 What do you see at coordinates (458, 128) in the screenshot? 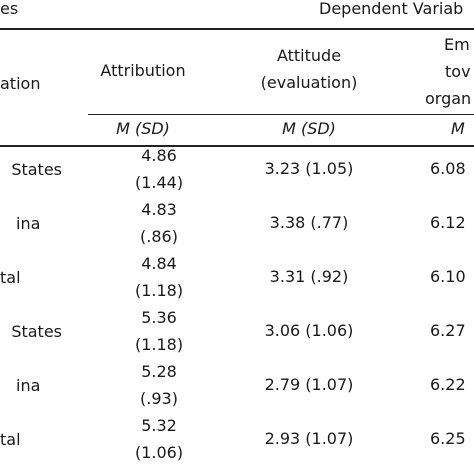
I see `stat-label-emotion: M` at bounding box center [458, 128].